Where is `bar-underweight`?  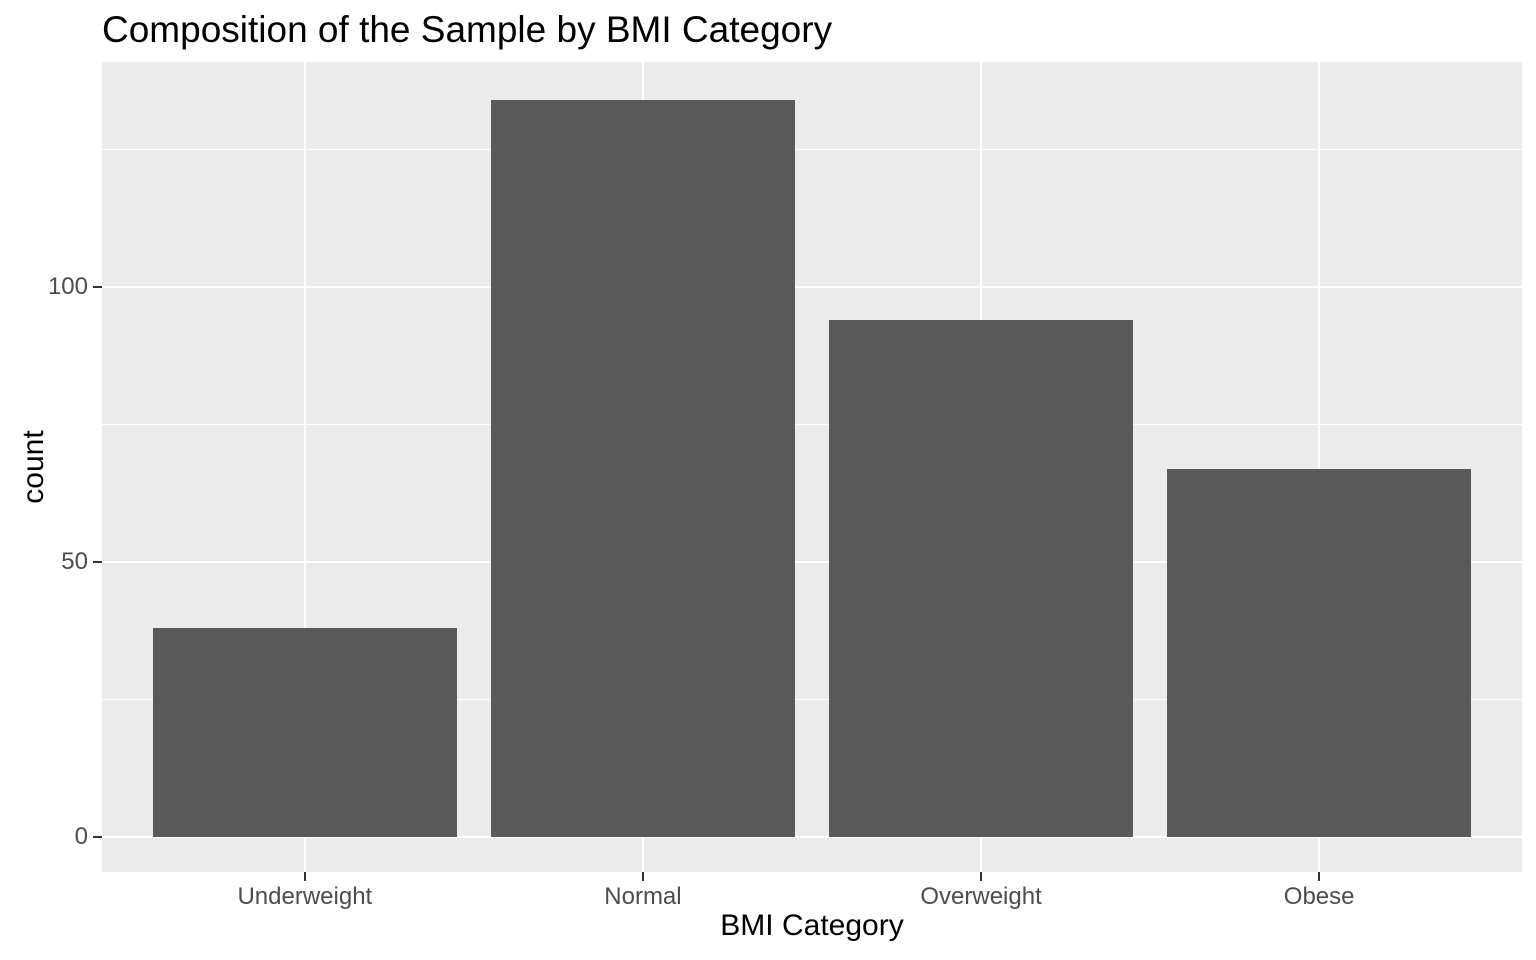 bar-underweight is located at coordinates (304, 733).